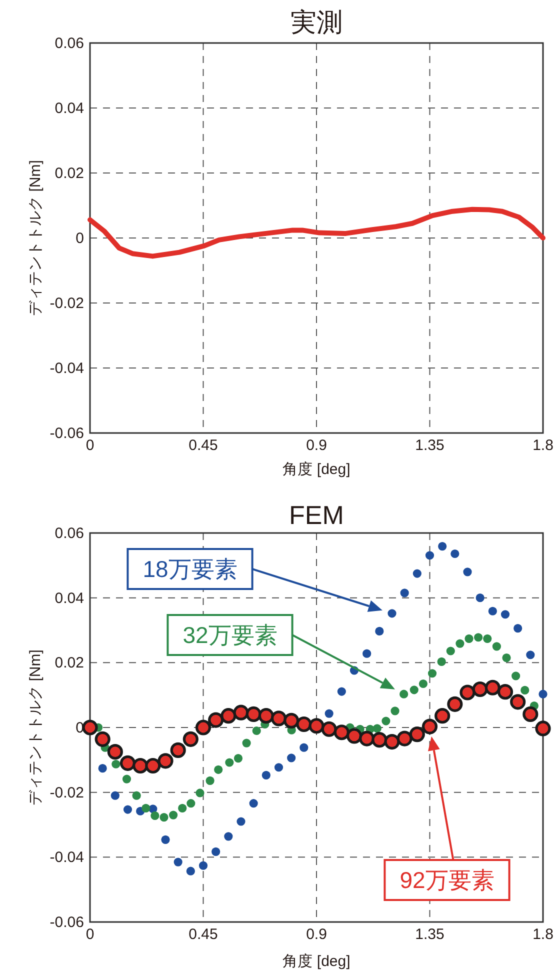 This screenshot has width=555, height=976. Describe the element at coordinates (190, 569) in the screenshot. I see `text: 18万要素` at that location.